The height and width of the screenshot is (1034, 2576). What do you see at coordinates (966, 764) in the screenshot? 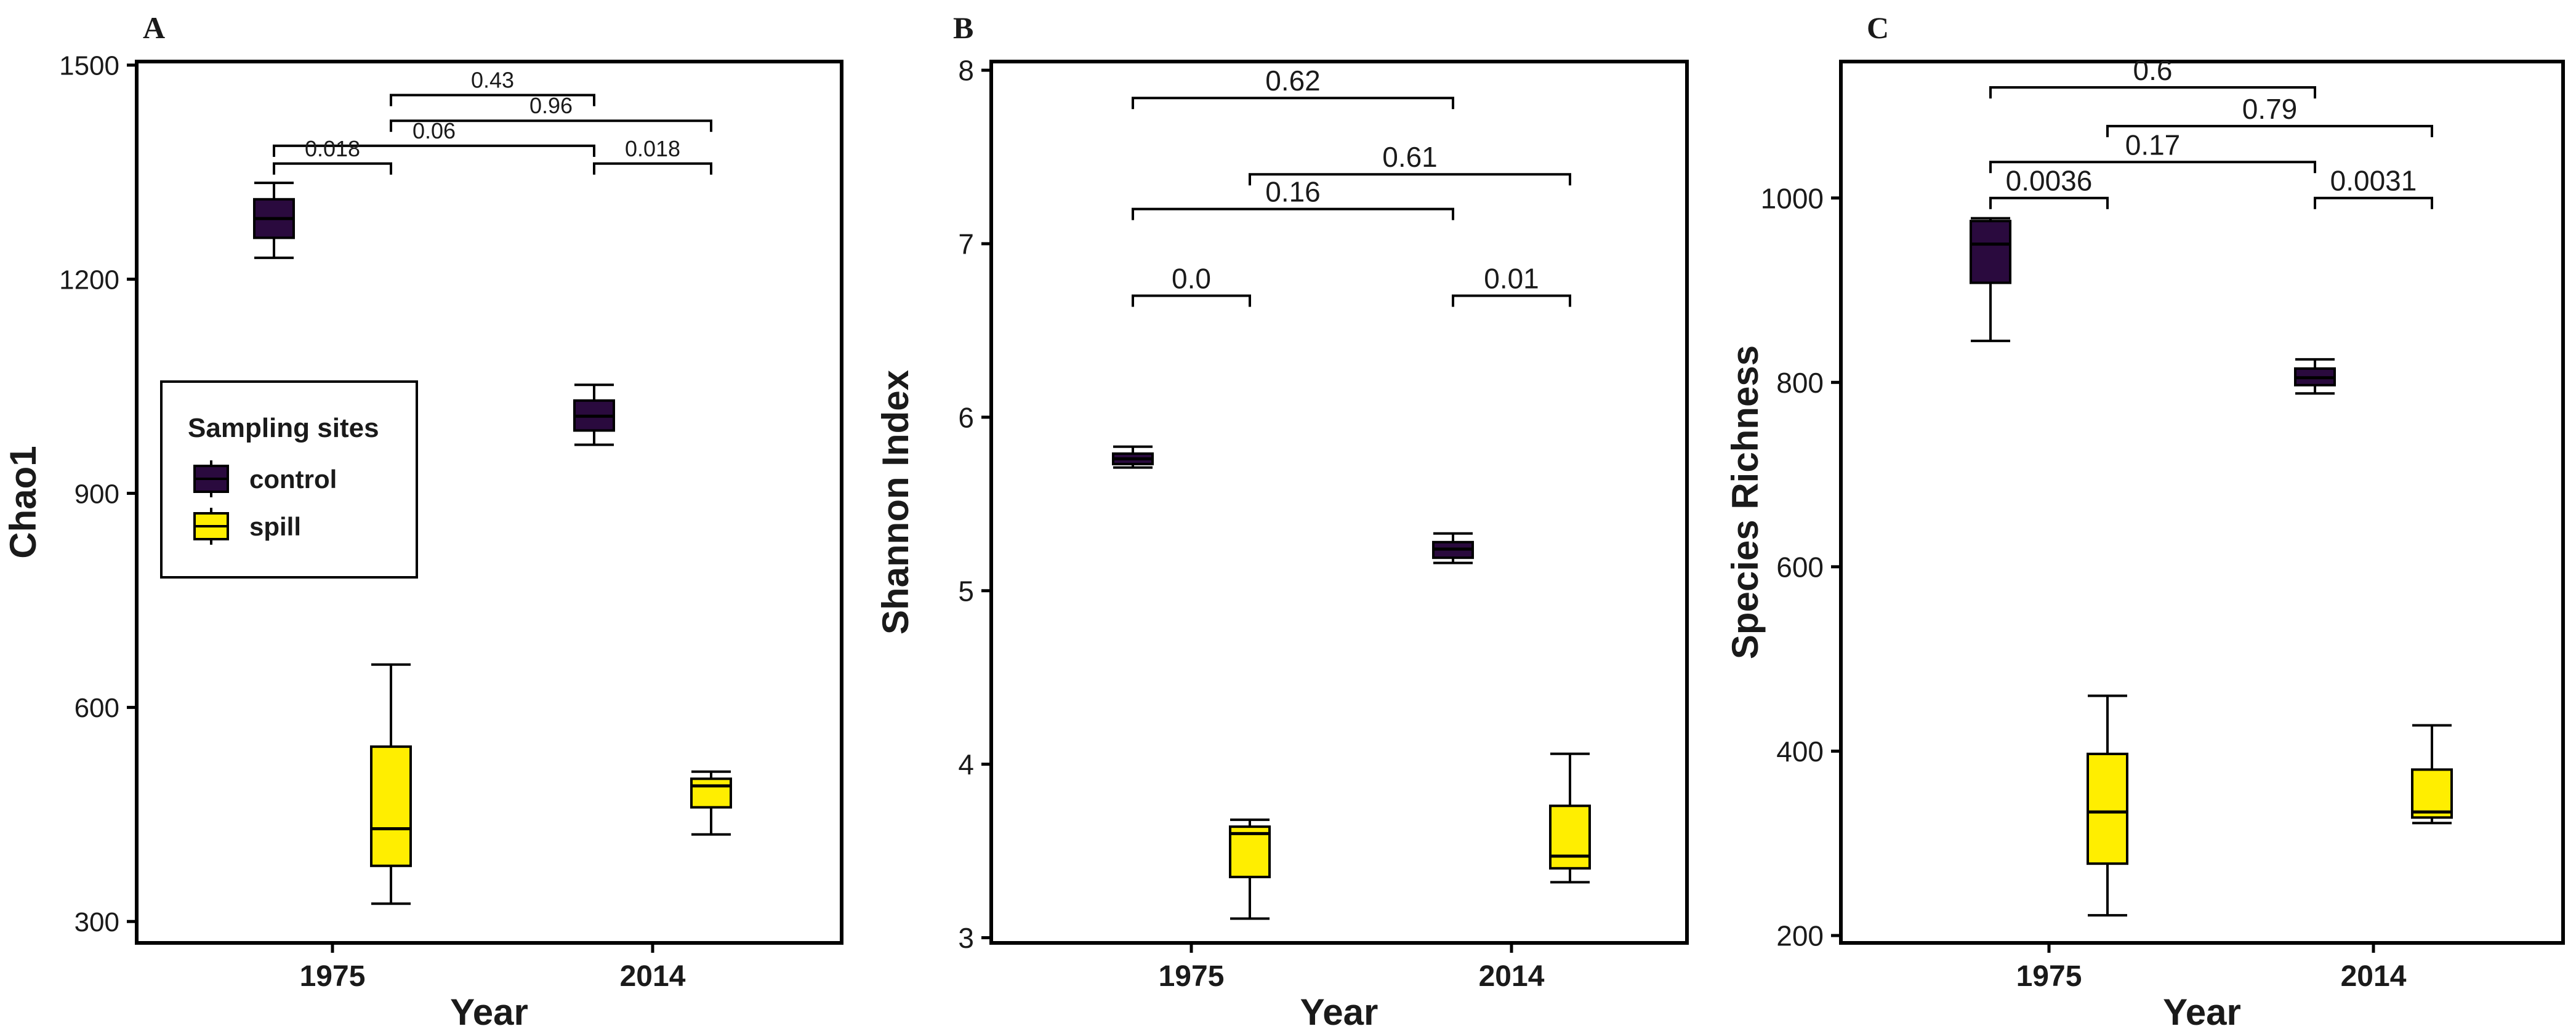
I see `y-tick-label: 4` at bounding box center [966, 764].